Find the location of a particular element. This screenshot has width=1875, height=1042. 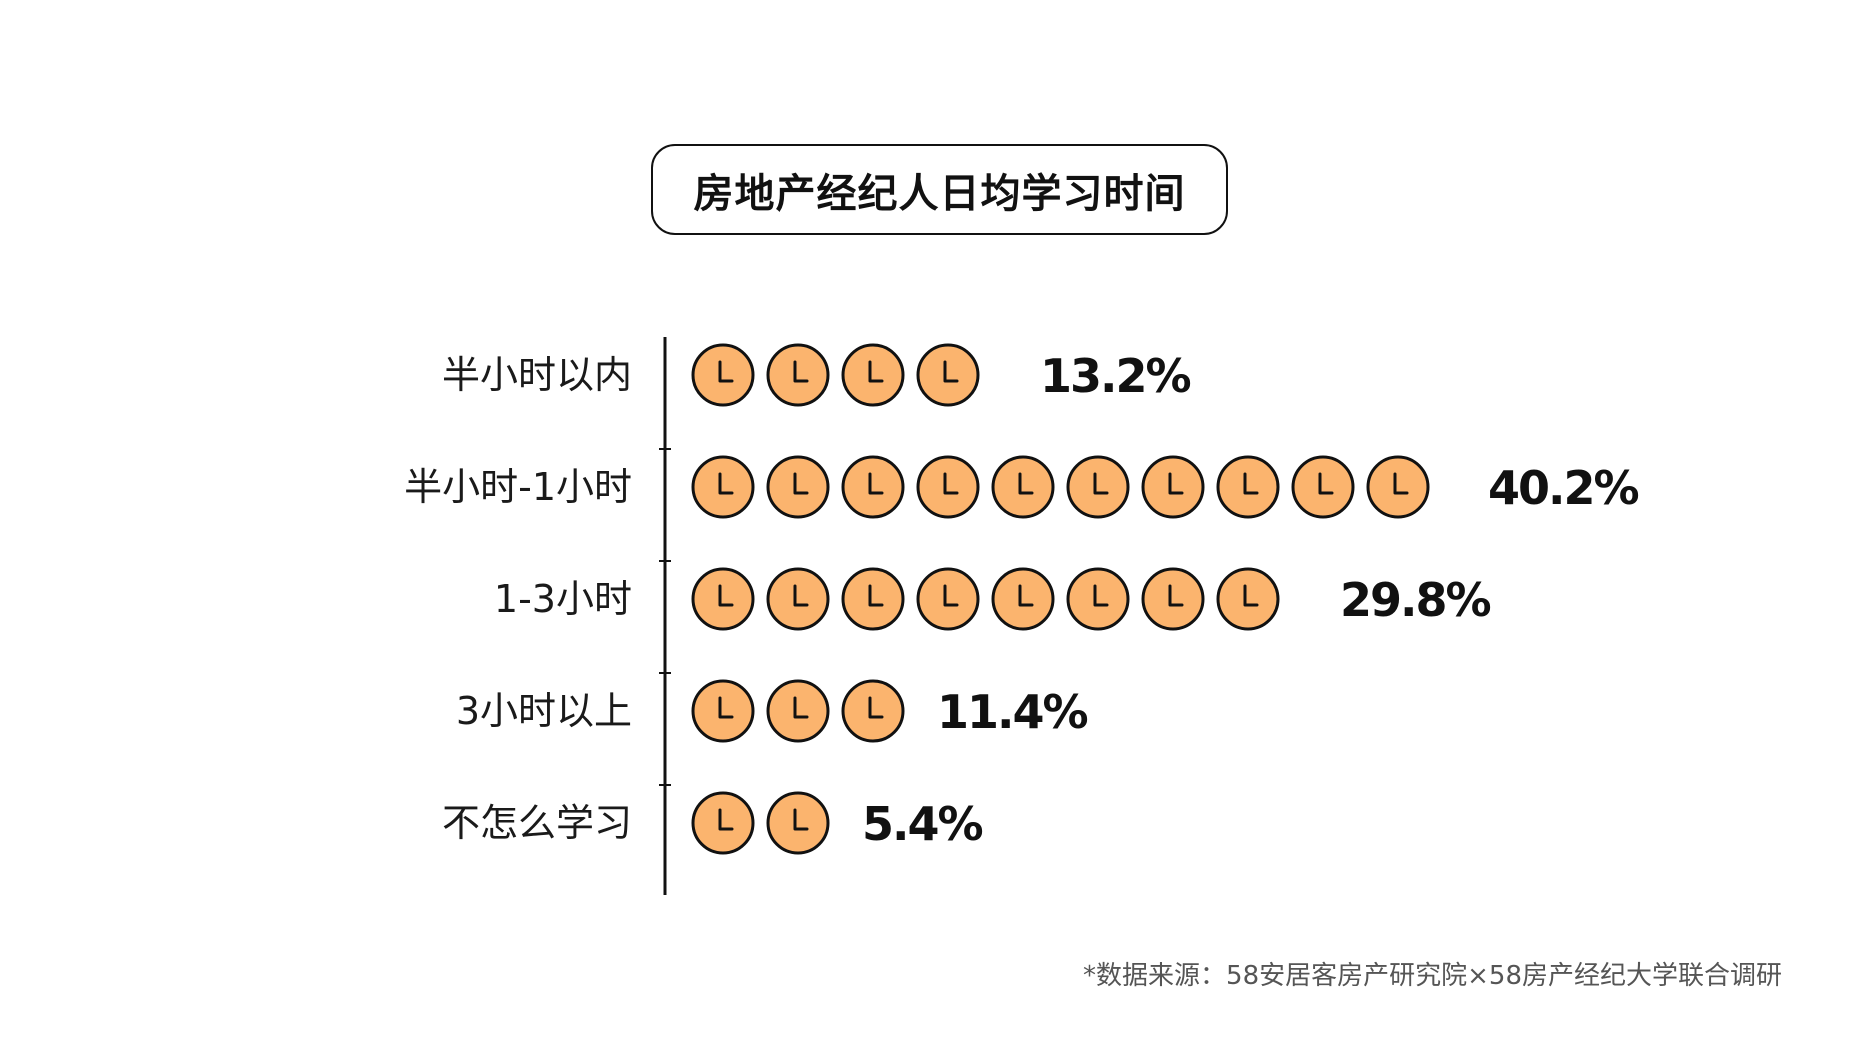

chart-title: 房地产经纪人日均学习时间 is located at coordinates (939, 193).